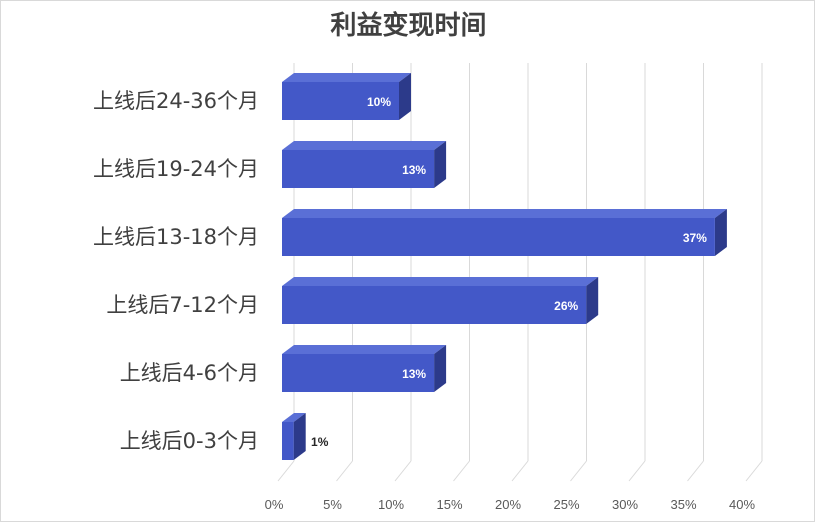 Image resolution: width=815 pixels, height=523 pixels. Describe the element at coordinates (408, 26) in the screenshot. I see `chart-title: 利益变现时间` at that location.